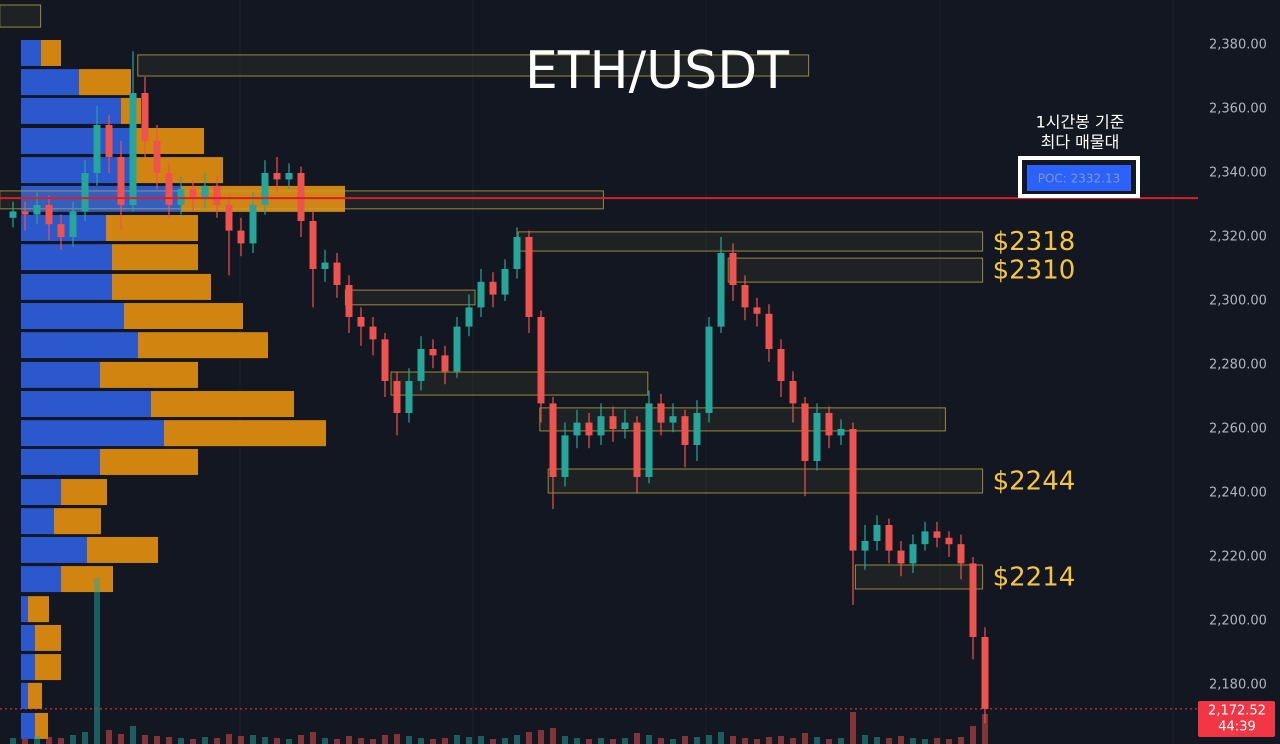 This screenshot has width=1280, height=744. What do you see at coordinates (1236, 719) in the screenshot?
I see `price-tag` at bounding box center [1236, 719].